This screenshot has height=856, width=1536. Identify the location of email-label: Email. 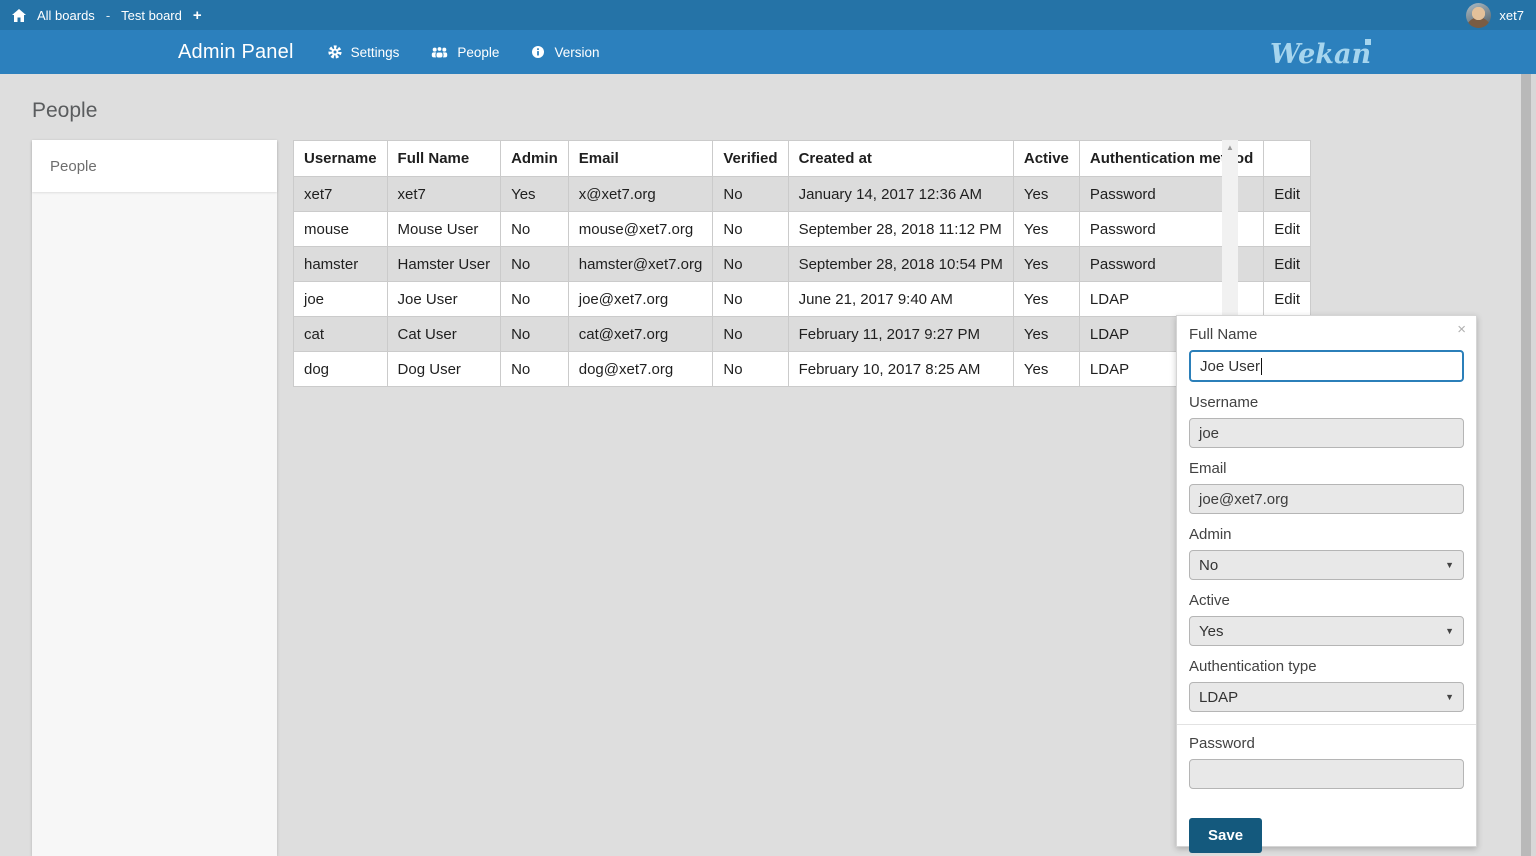
(1208, 468).